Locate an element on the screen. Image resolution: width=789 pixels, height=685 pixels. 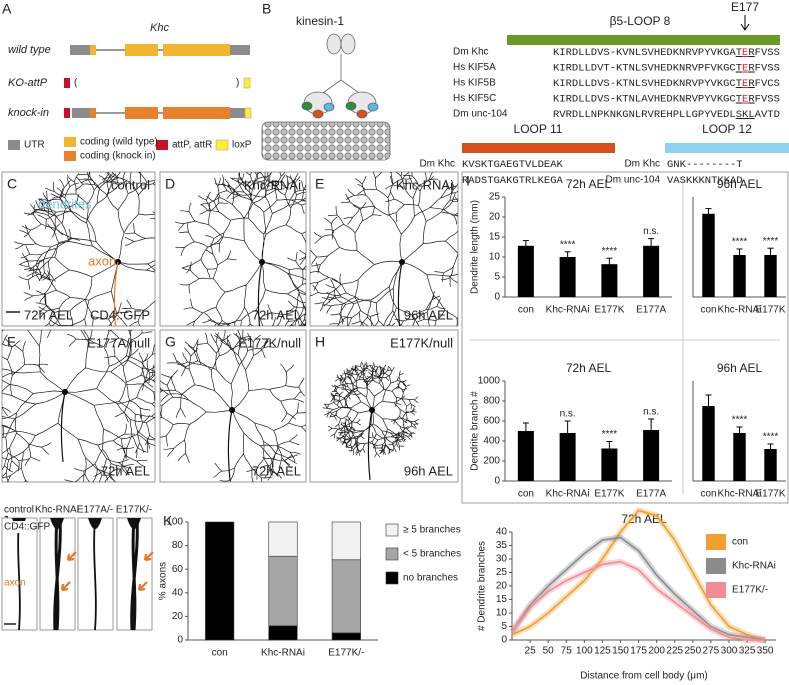
marker-label: CD4::GFP is located at coordinates (120, 314).